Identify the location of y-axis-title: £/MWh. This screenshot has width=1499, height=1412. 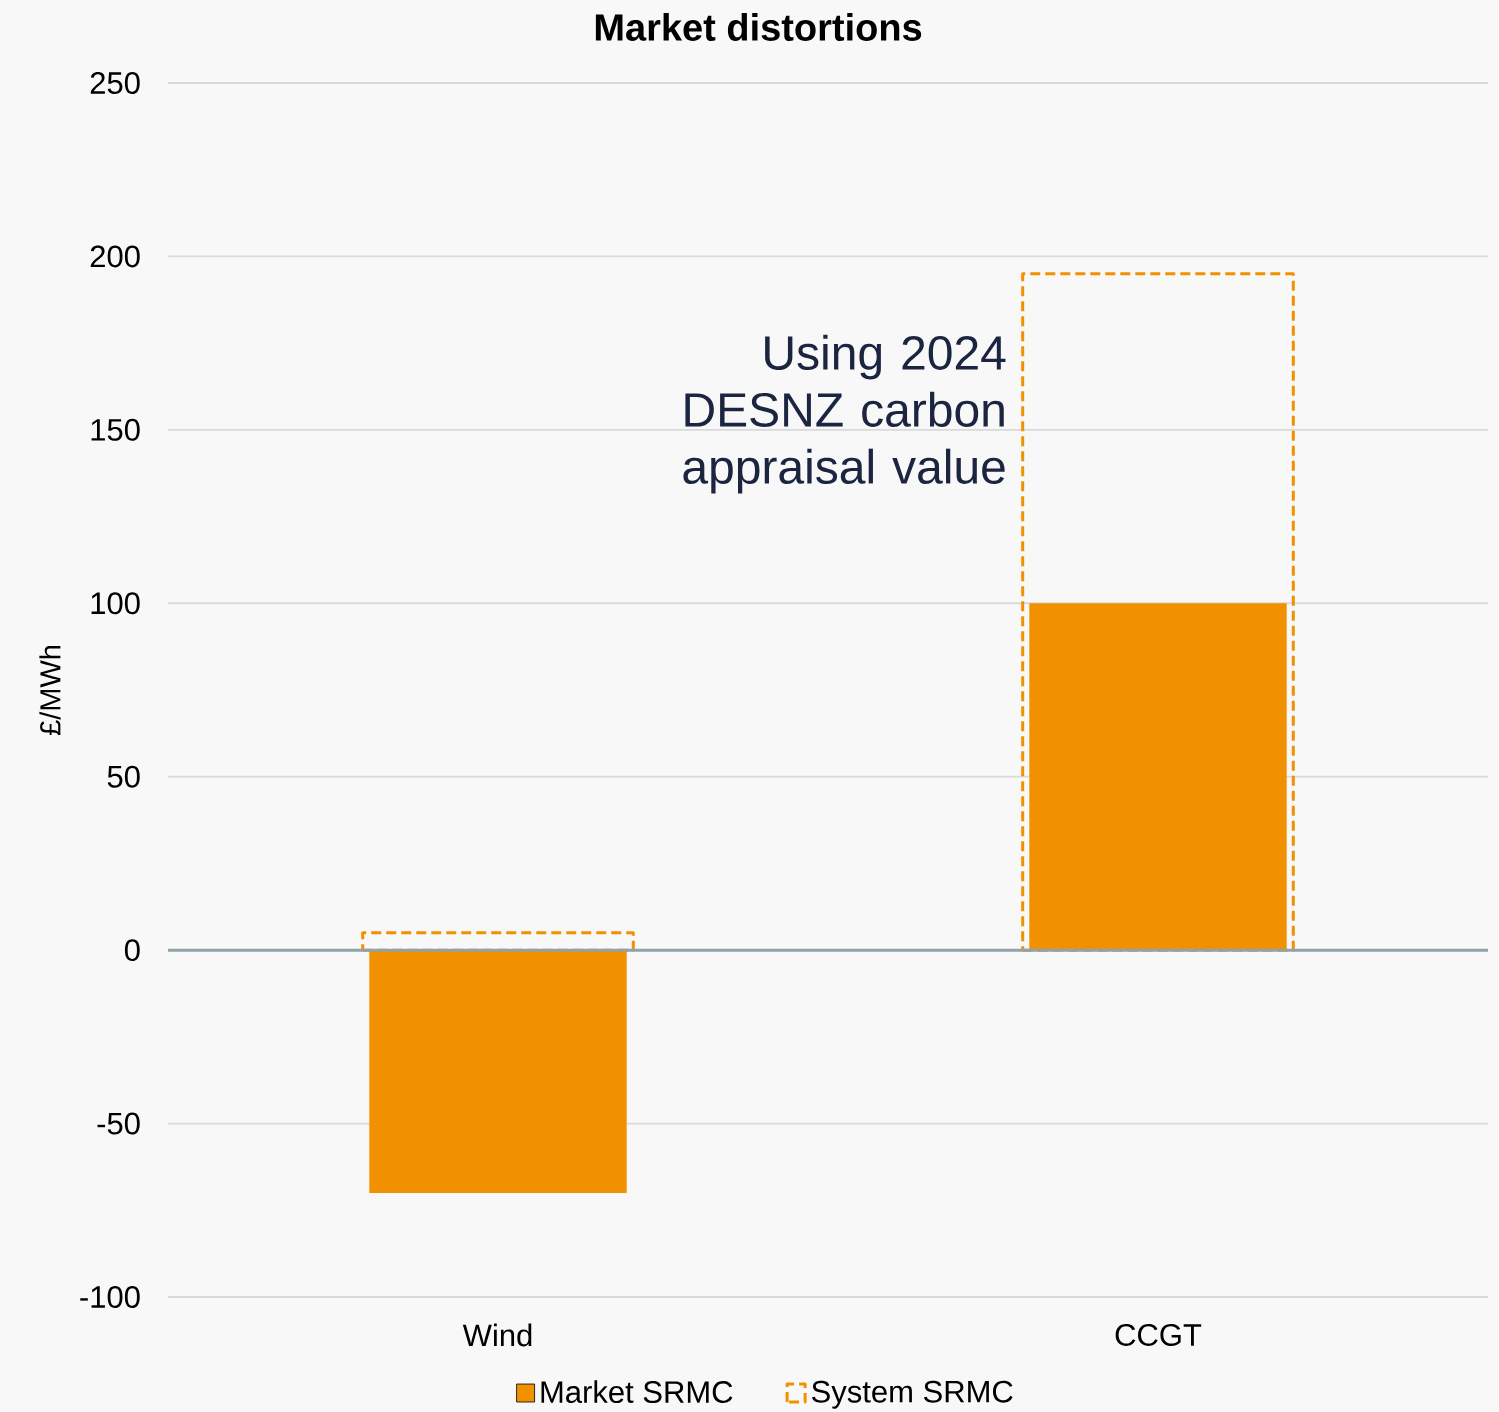
(50, 690).